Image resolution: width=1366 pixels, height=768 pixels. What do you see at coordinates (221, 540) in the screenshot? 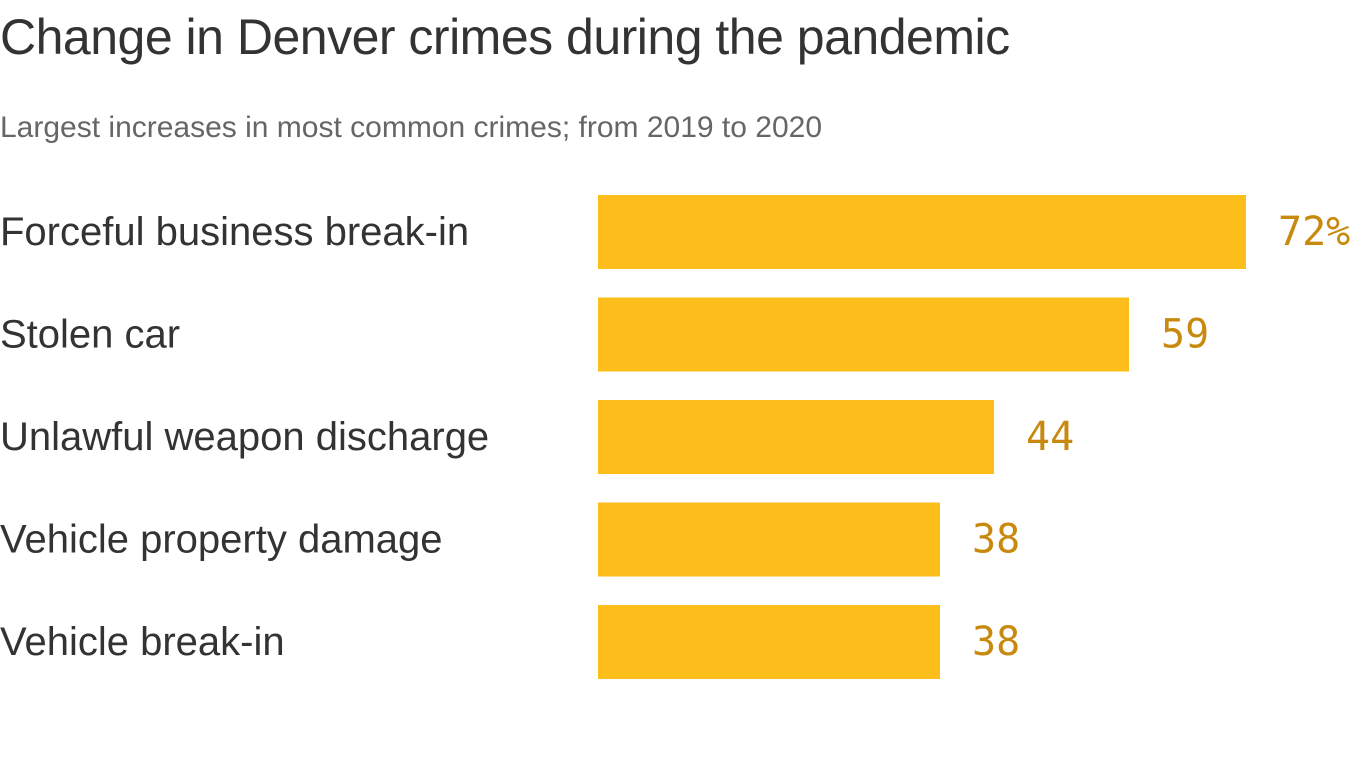
I see `category-label: Vehicle property damage` at bounding box center [221, 540].